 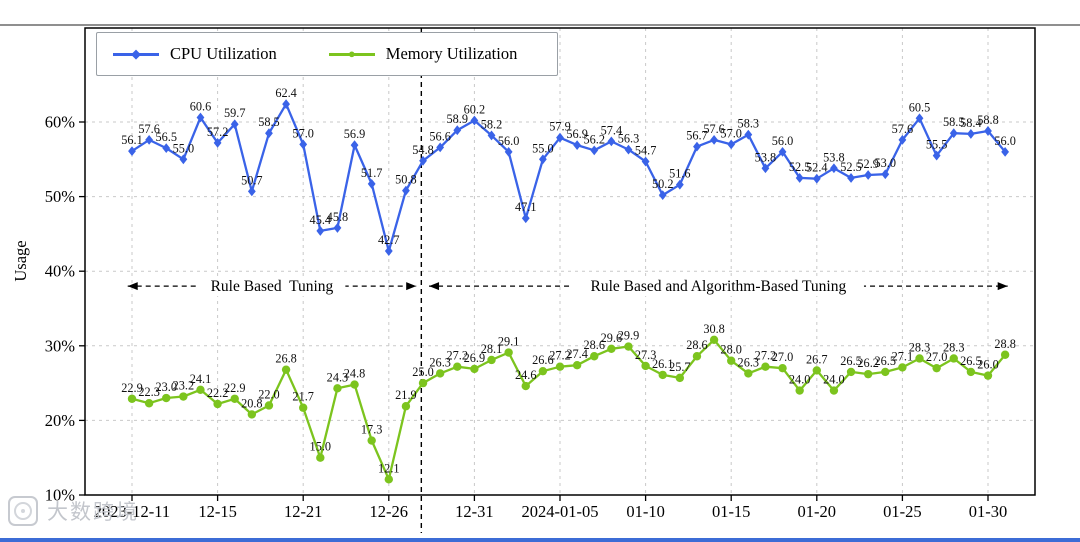 I want to click on watermark-text: 大数跨境, so click(x=93, y=512).